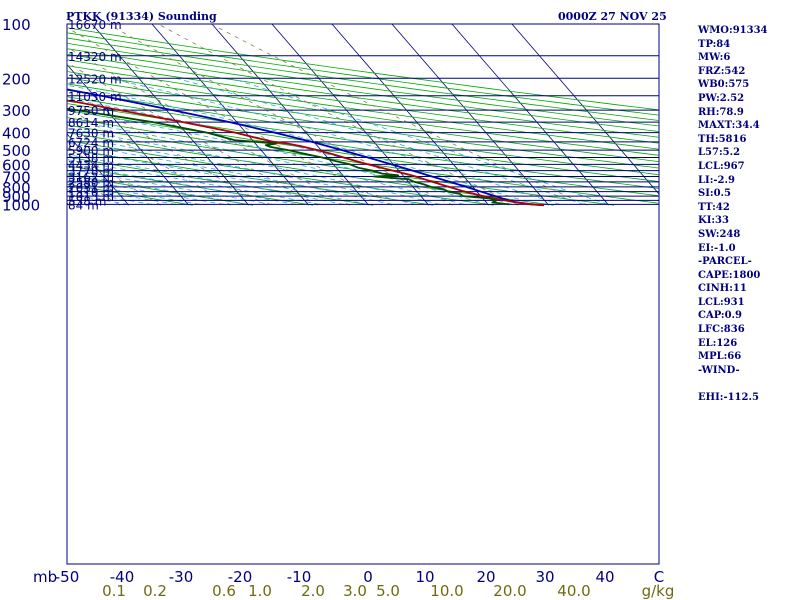 This screenshot has height=600, width=800. What do you see at coordinates (718, 343) in the screenshot?
I see `index-item: EL:126` at bounding box center [718, 343].